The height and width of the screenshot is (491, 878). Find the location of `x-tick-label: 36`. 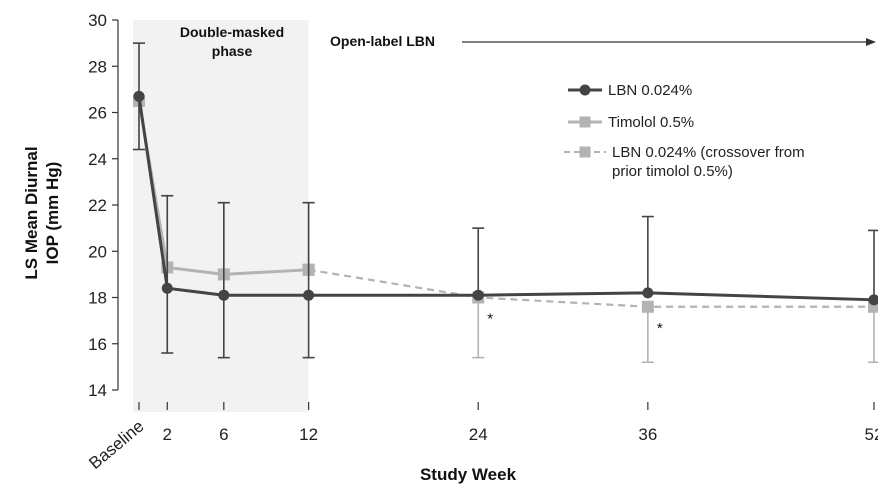

x-tick-label: 36 is located at coordinates (647, 434).